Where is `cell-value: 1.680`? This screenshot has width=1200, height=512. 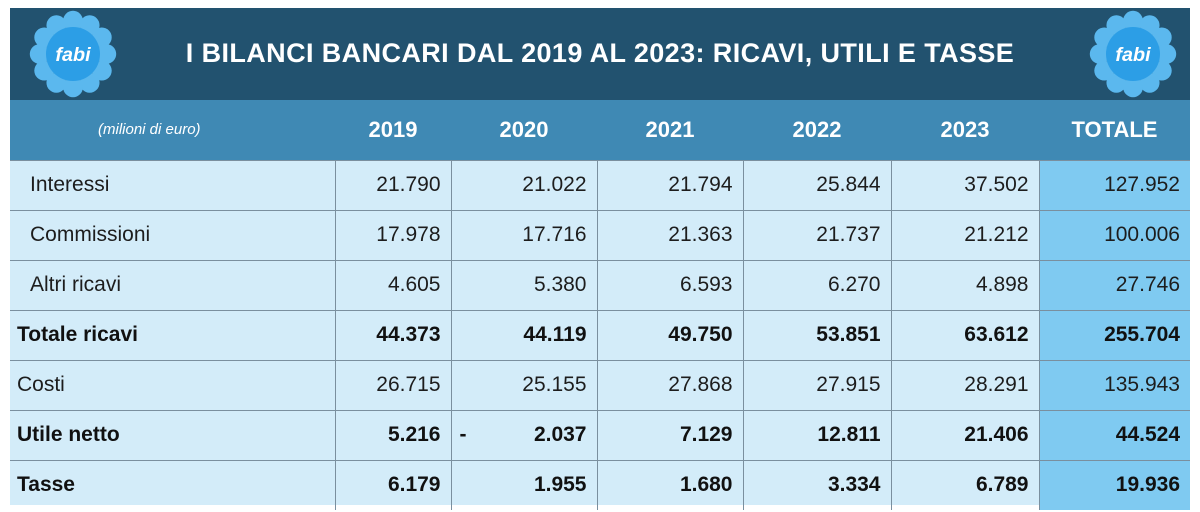 cell-value: 1.680 is located at coordinates (669, 484).